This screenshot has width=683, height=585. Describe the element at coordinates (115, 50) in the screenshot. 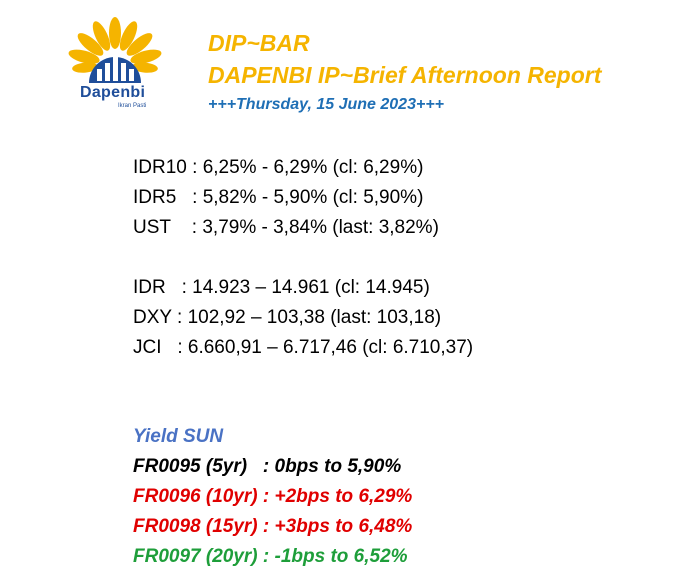

I see `sunflower-building-logo-icon` at that location.